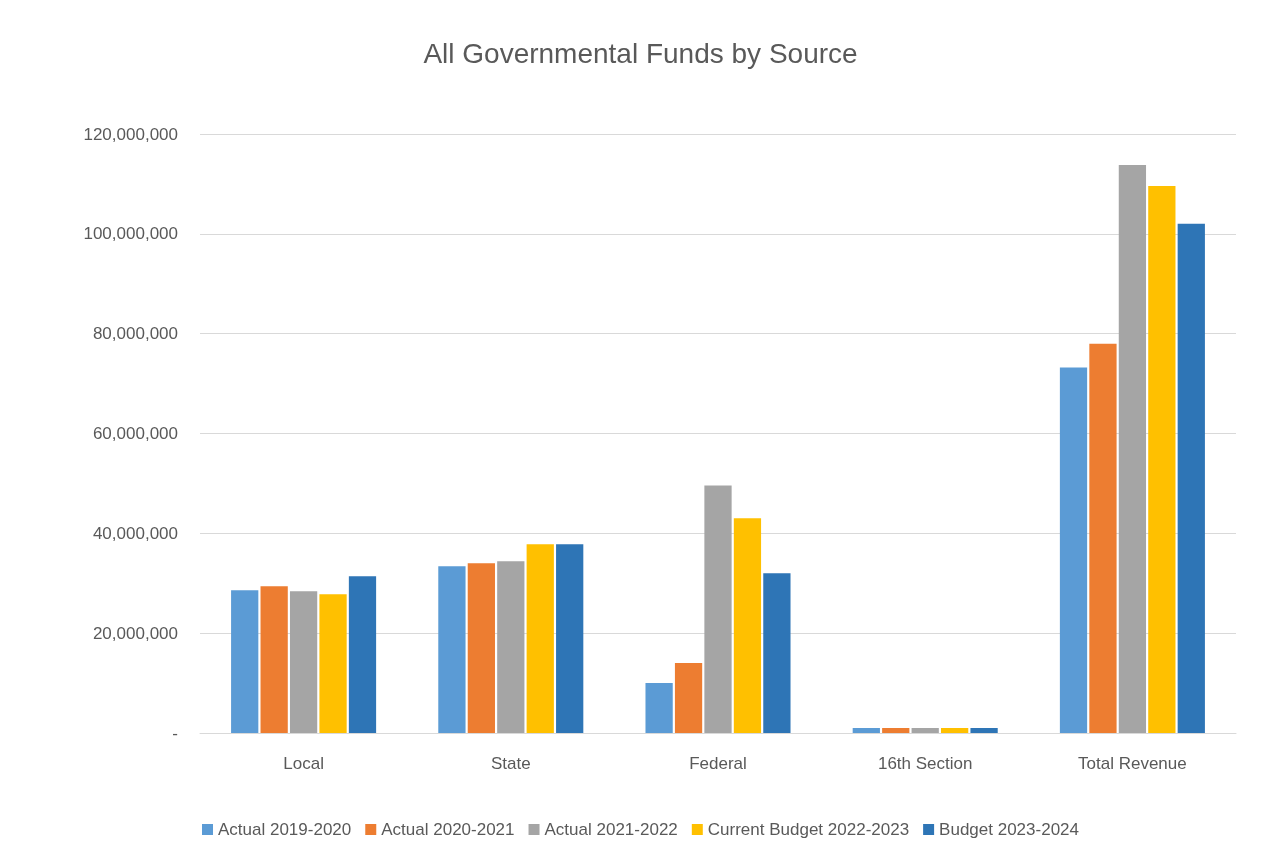 Image resolution: width=1281 pixels, height=863 pixels. What do you see at coordinates (510, 763) in the screenshot?
I see `x-tick-label: State` at bounding box center [510, 763].